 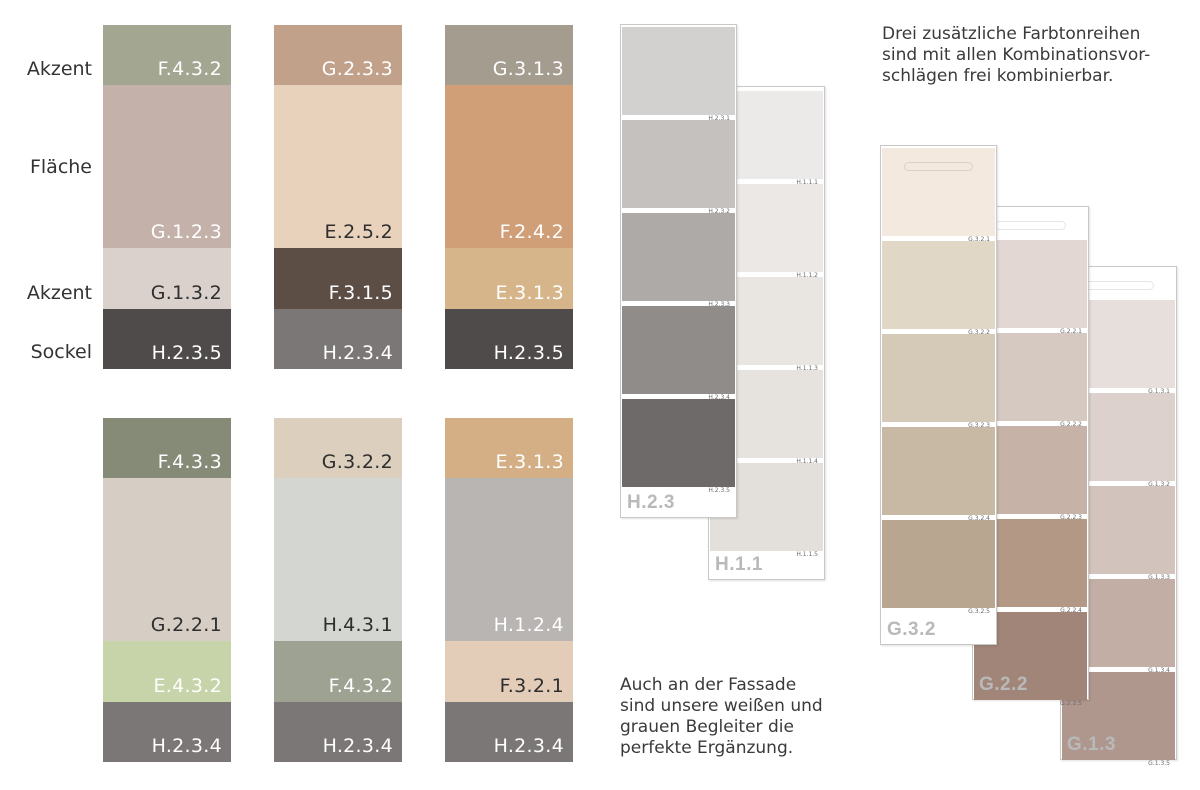 What do you see at coordinates (60, 167) in the screenshot?
I see `row-label-flaeche: Fläche` at bounding box center [60, 167].